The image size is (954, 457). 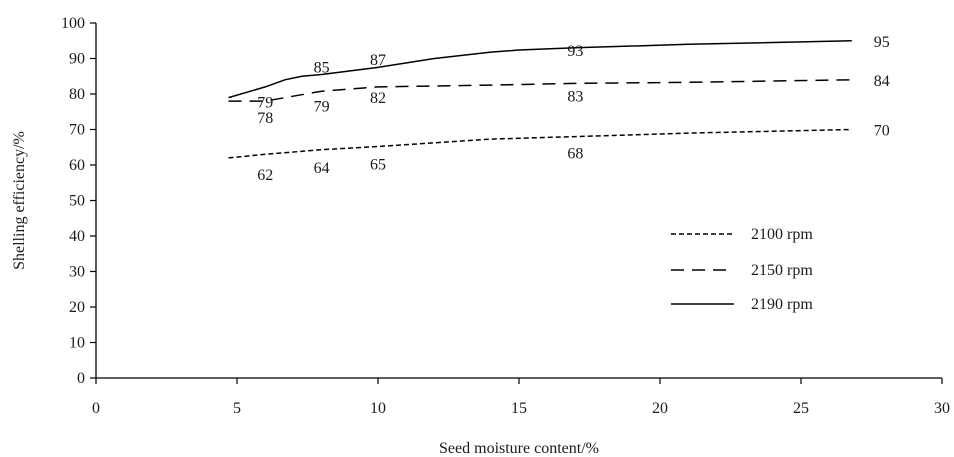 I want to click on y-tick-label: 0, so click(x=81, y=378).